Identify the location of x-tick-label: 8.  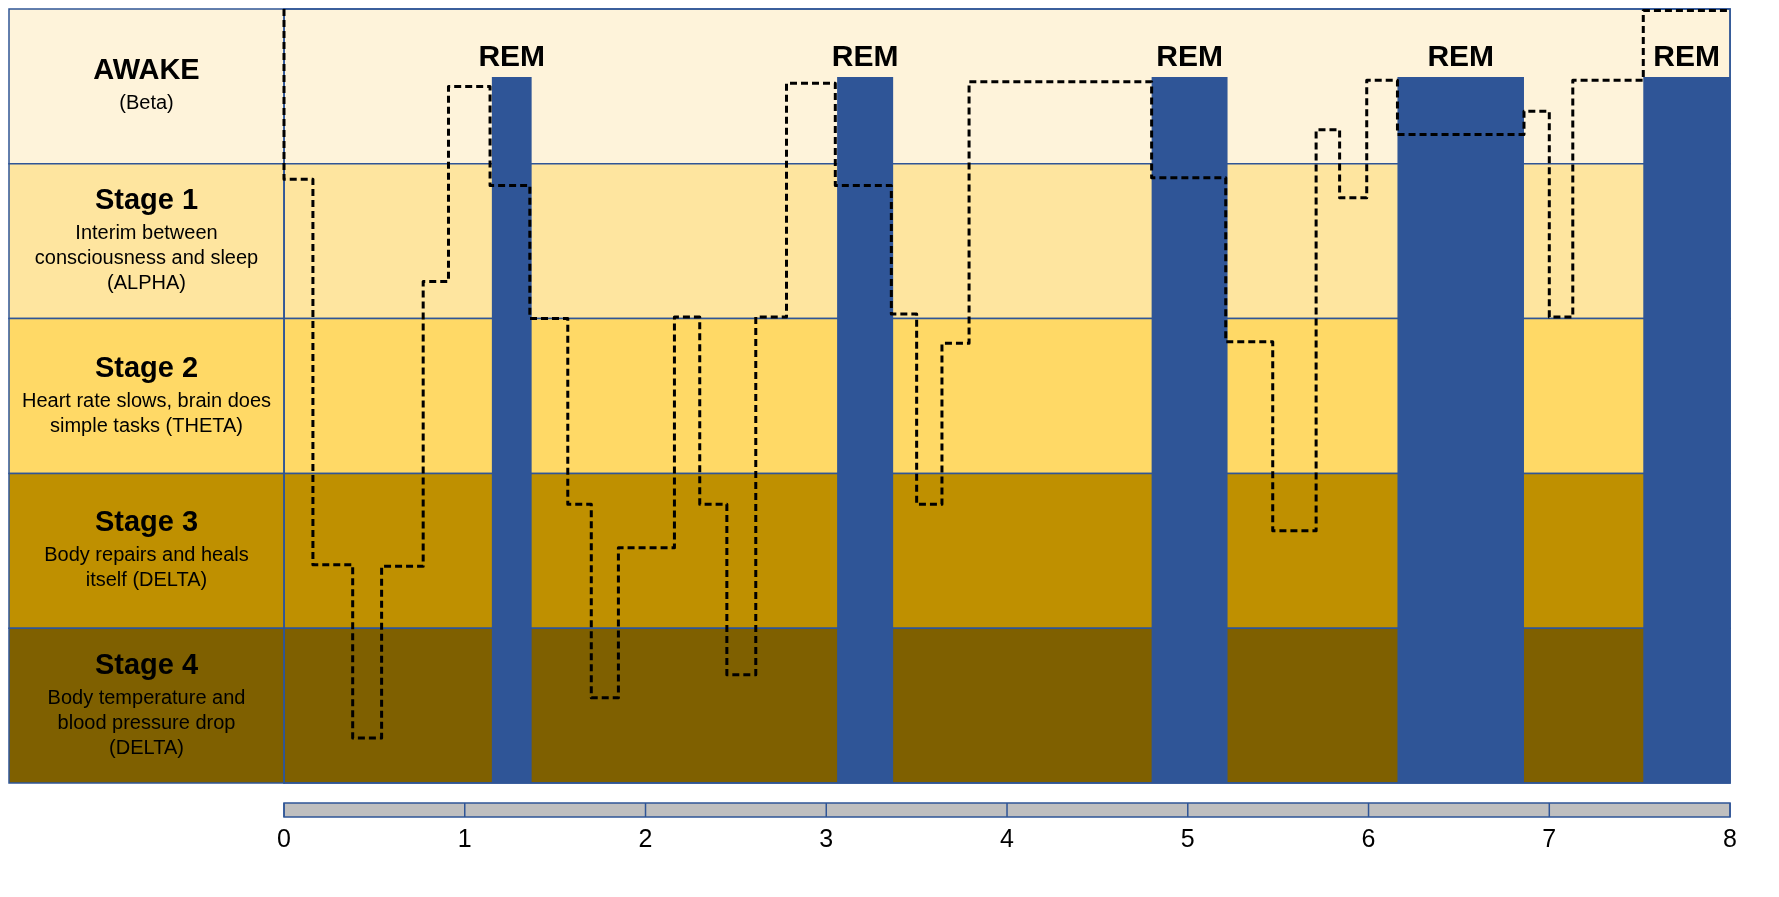
(1730, 837).